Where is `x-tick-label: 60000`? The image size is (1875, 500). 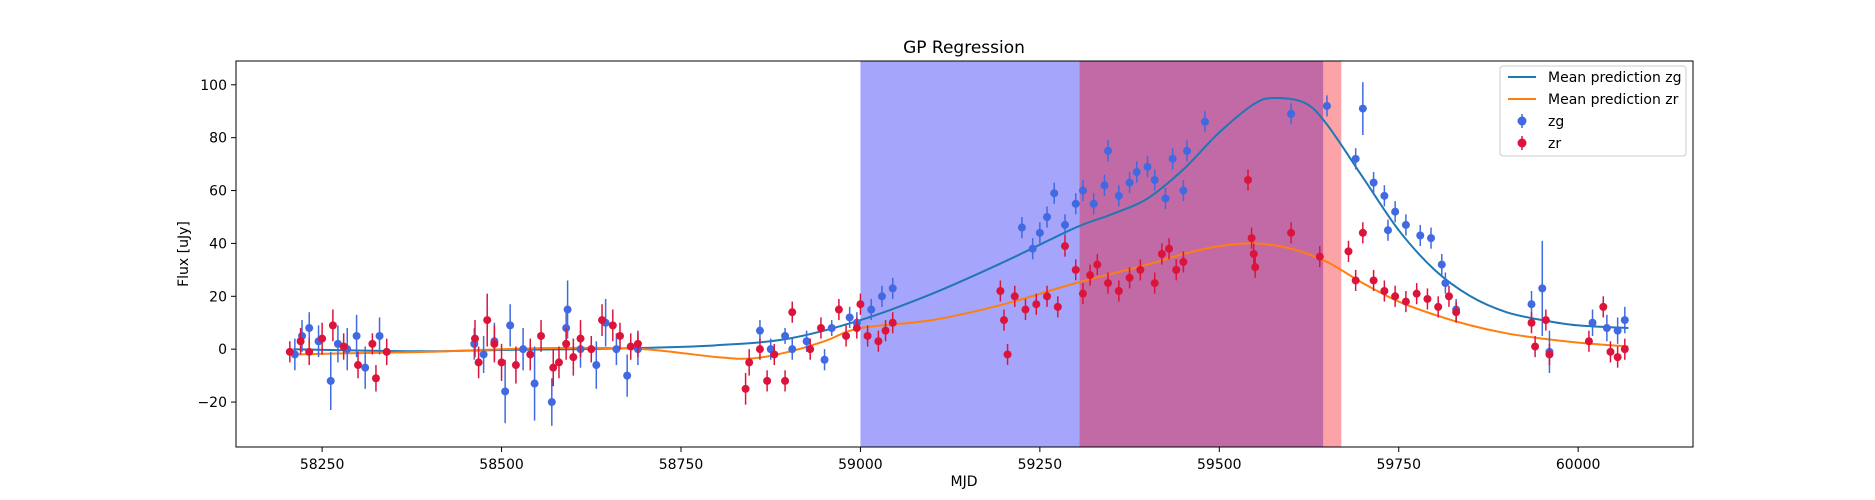
x-tick-label: 60000 is located at coordinates (1578, 465).